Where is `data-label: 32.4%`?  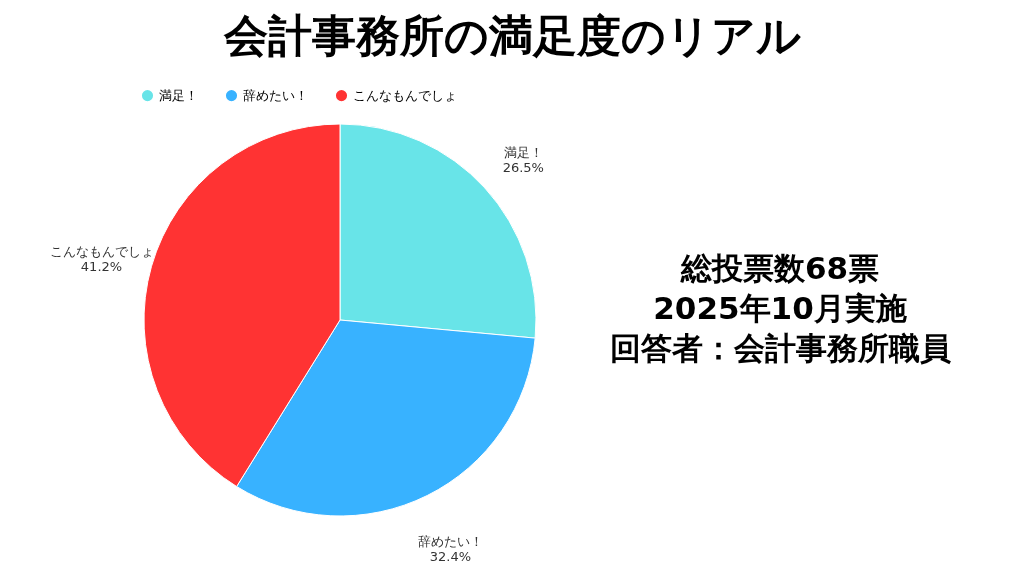
data-label: 32.4% is located at coordinates (450, 557).